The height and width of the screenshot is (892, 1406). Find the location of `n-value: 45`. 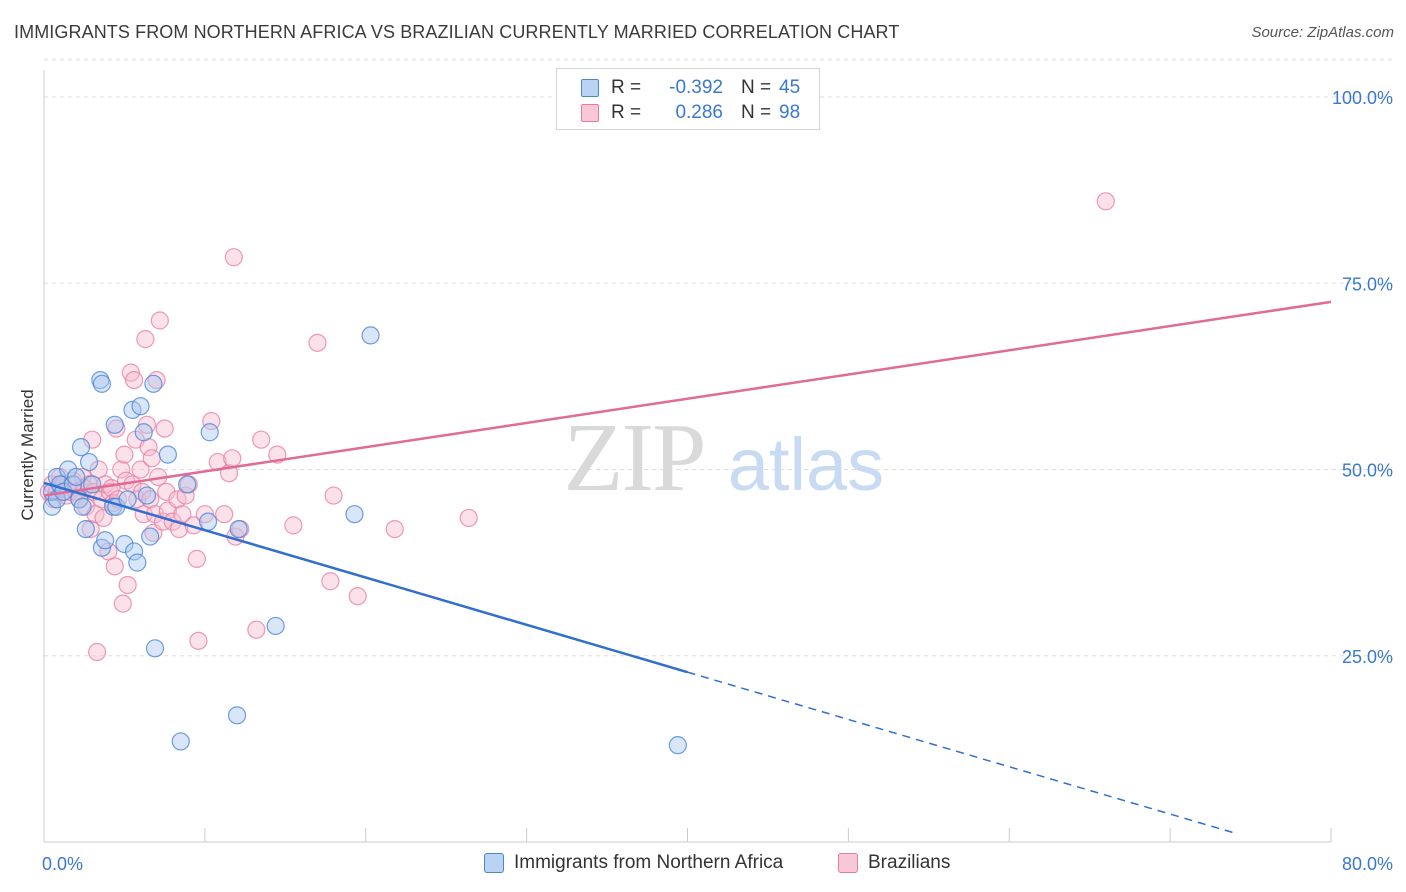

n-value: 45 is located at coordinates (790, 87).